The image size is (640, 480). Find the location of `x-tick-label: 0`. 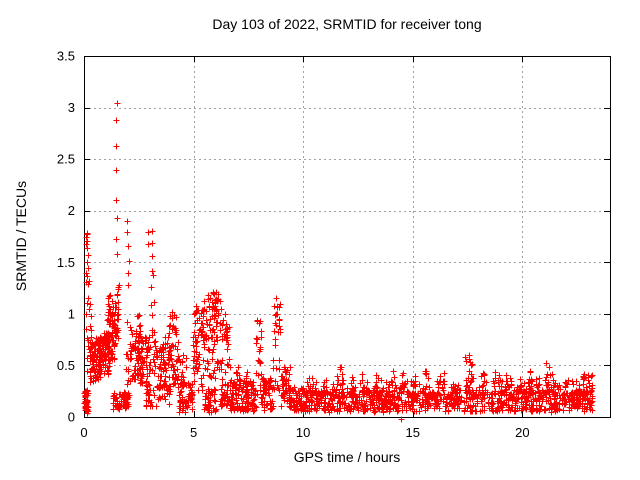

x-tick-label: 0 is located at coordinates (83, 432).